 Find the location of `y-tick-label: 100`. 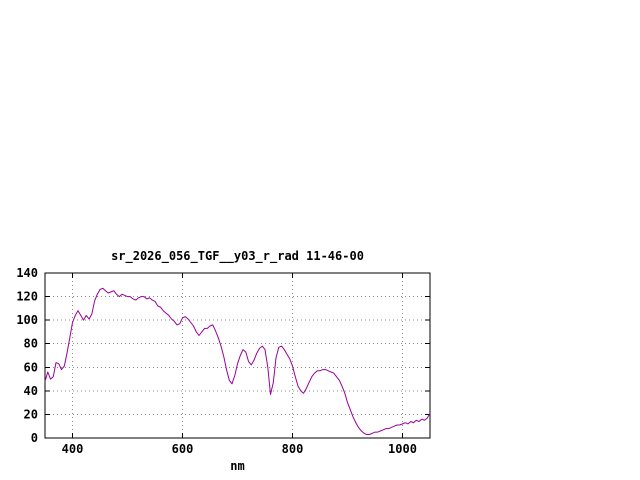

y-tick-label: 100 is located at coordinates (27, 320).